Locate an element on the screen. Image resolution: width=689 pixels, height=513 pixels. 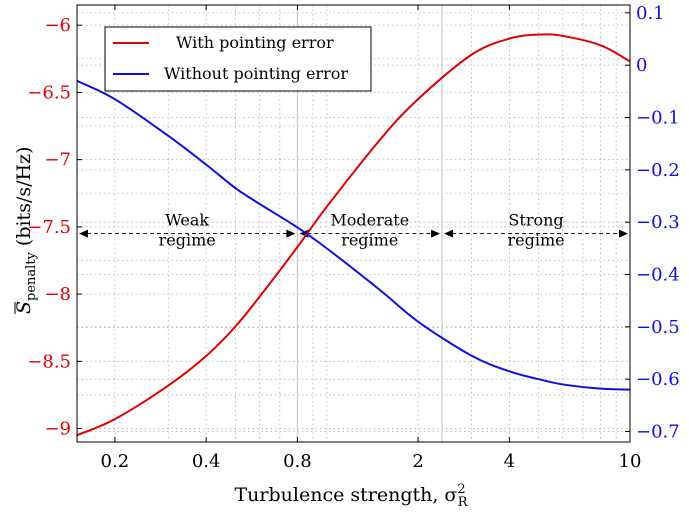
y-left-tick-label: −8 is located at coordinates (57, 294).